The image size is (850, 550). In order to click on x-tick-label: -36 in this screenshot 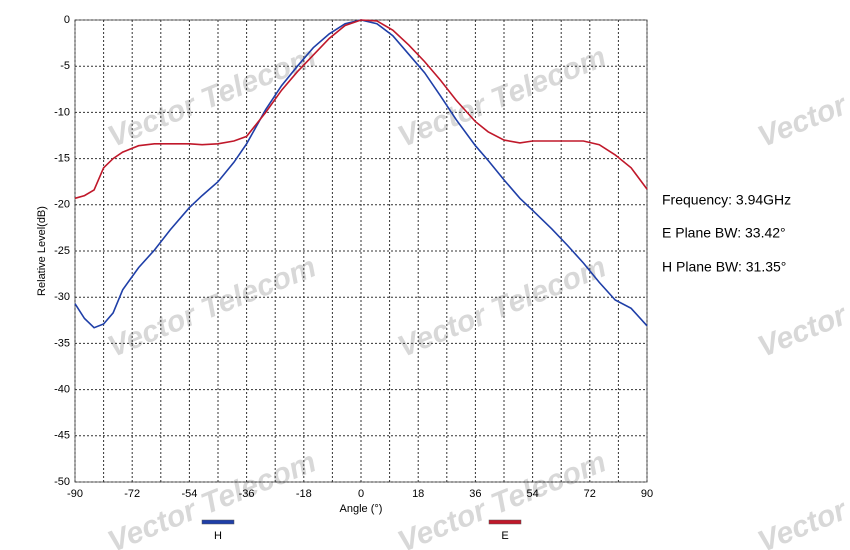, I will do `click(247, 494)`.